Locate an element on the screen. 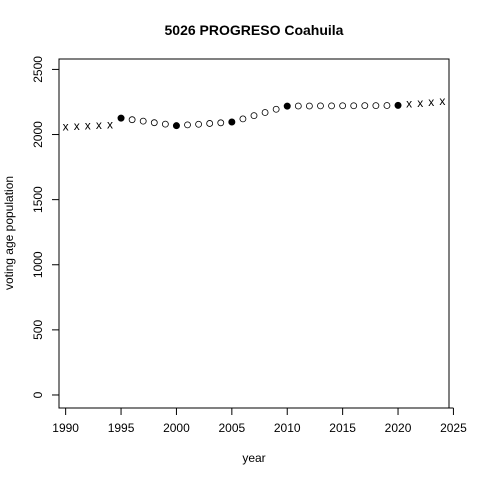 The width and height of the screenshot is (480, 480). data-points: x x x x xx x x x is located at coordinates (254, 113).